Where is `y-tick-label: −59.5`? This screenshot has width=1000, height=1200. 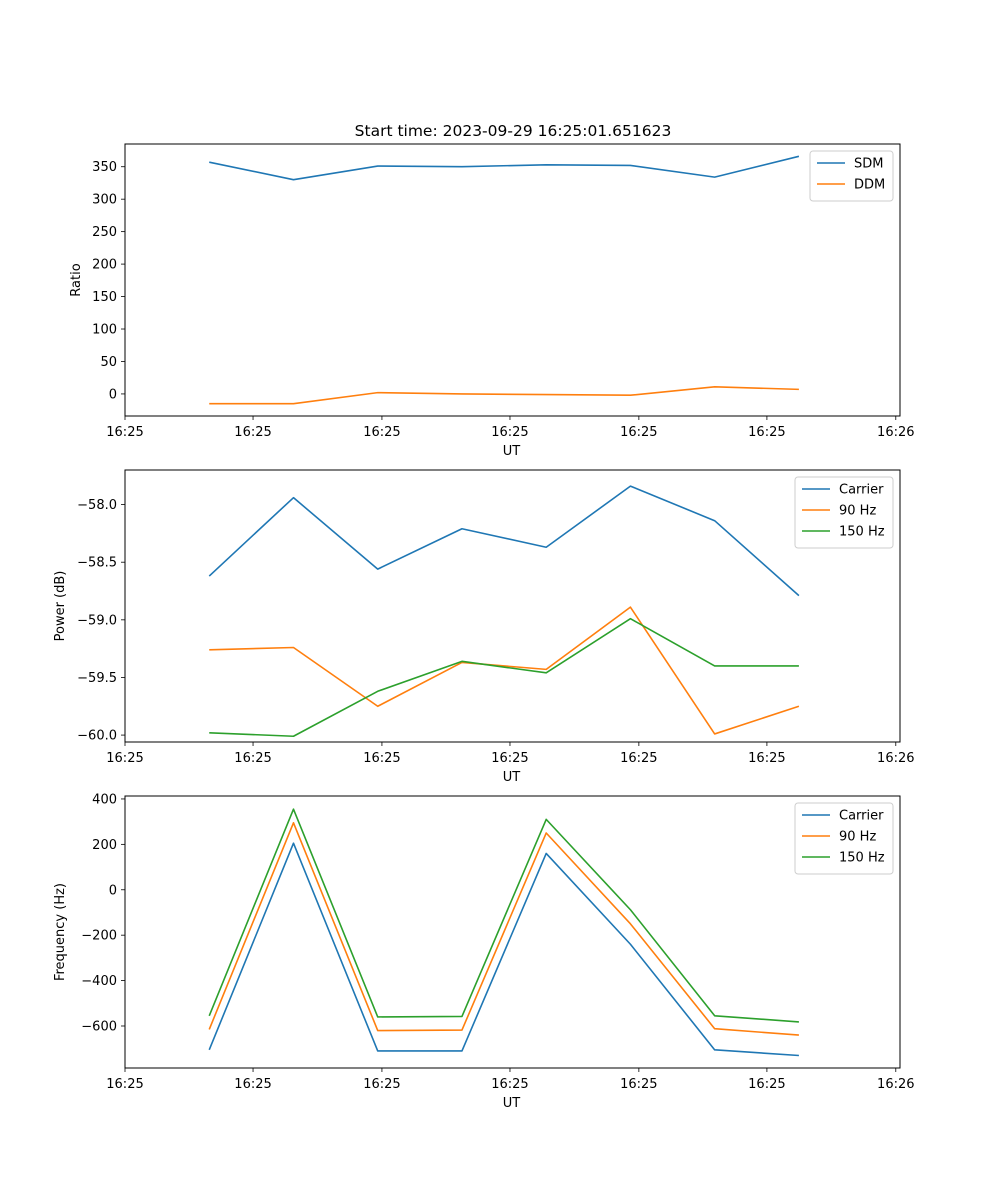
y-tick-label: −59.5 is located at coordinates (97, 678).